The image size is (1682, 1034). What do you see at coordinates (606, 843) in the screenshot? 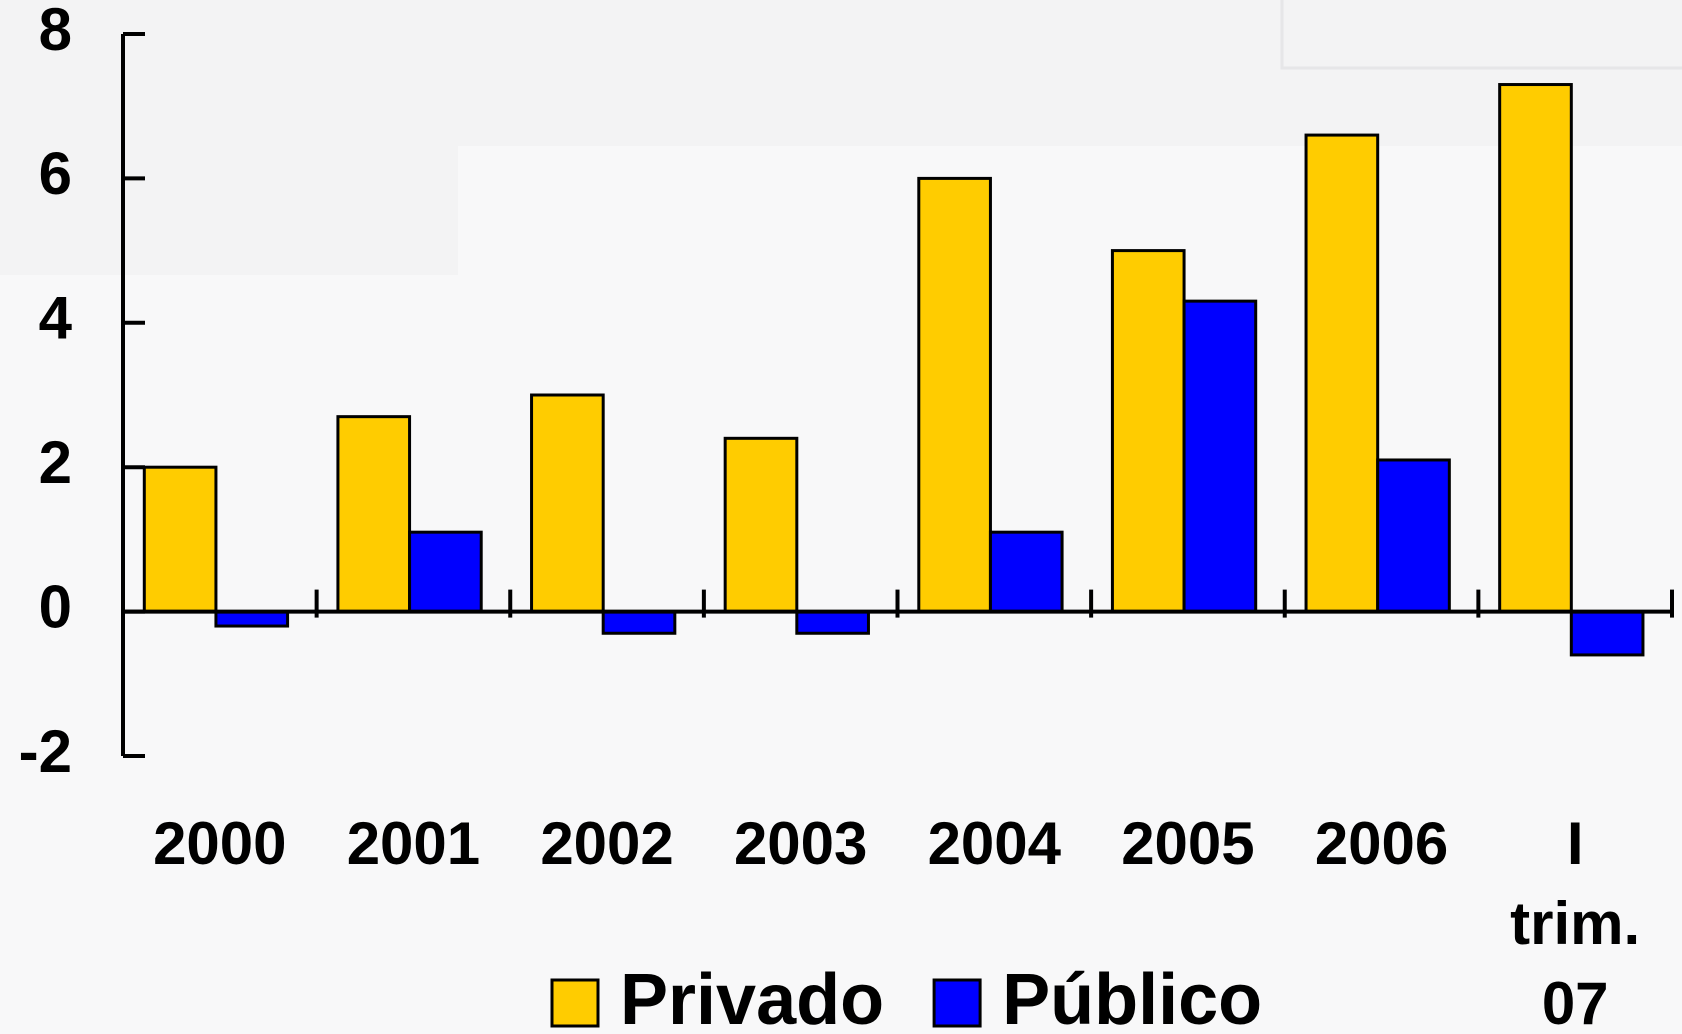
I see `x-tick-label: 2002` at bounding box center [606, 843].